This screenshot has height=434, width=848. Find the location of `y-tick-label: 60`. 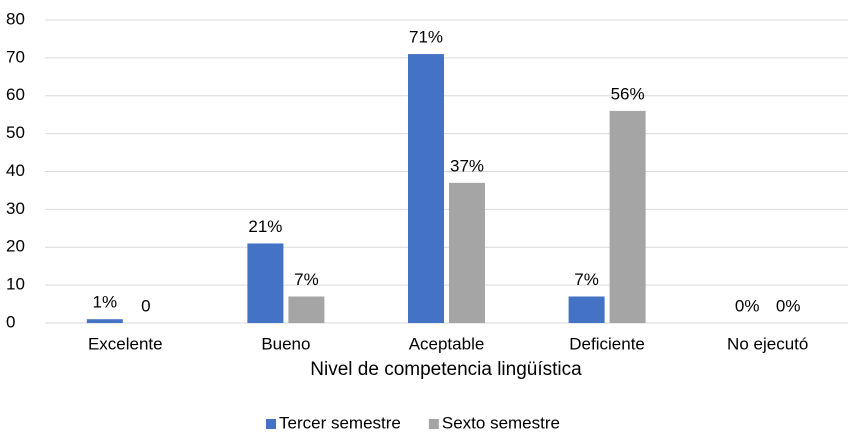

y-tick-label: 60 is located at coordinates (15, 94).